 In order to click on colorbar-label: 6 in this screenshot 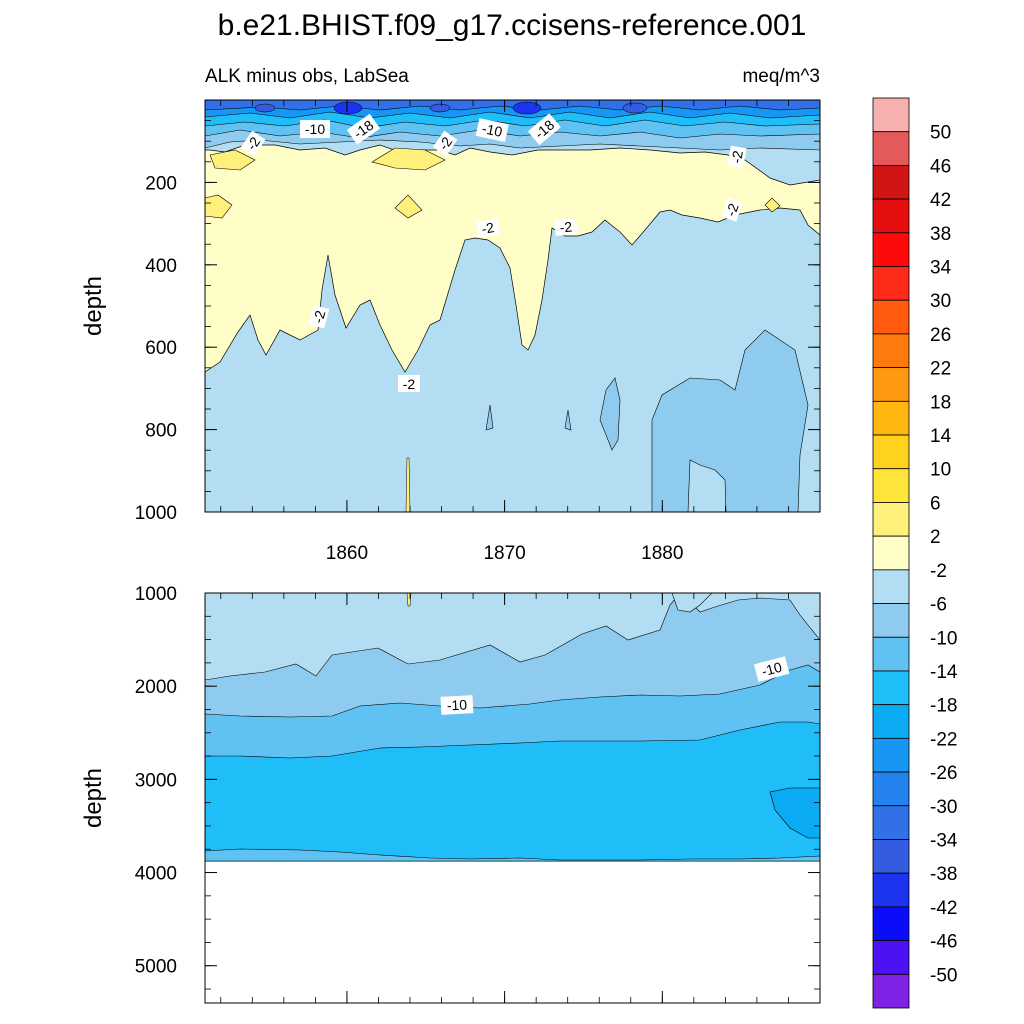, I will do `click(935, 503)`.